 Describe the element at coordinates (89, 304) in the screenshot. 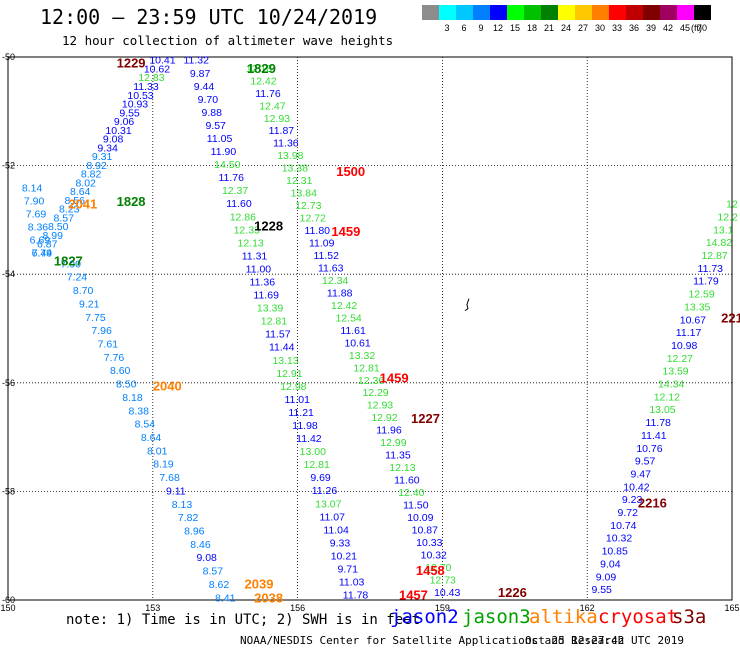

I see `wave-height-value: 9.21` at that location.